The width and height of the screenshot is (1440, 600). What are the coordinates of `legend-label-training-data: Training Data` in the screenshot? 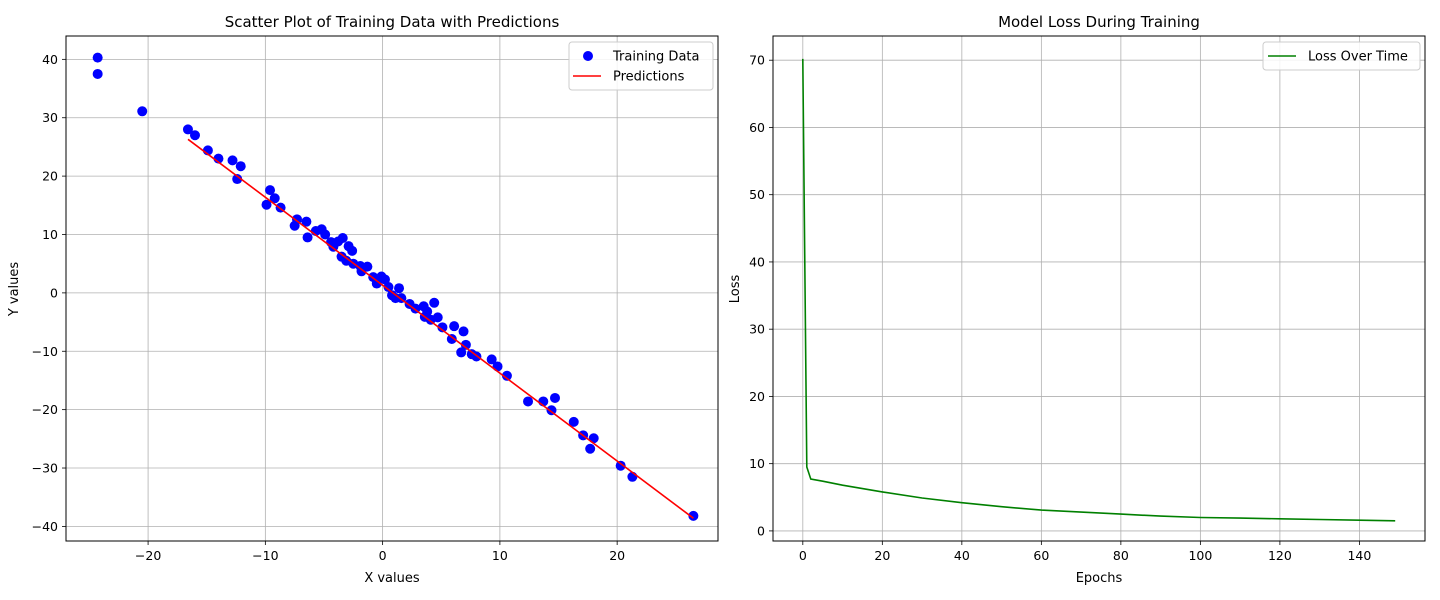 It's located at (655, 57).